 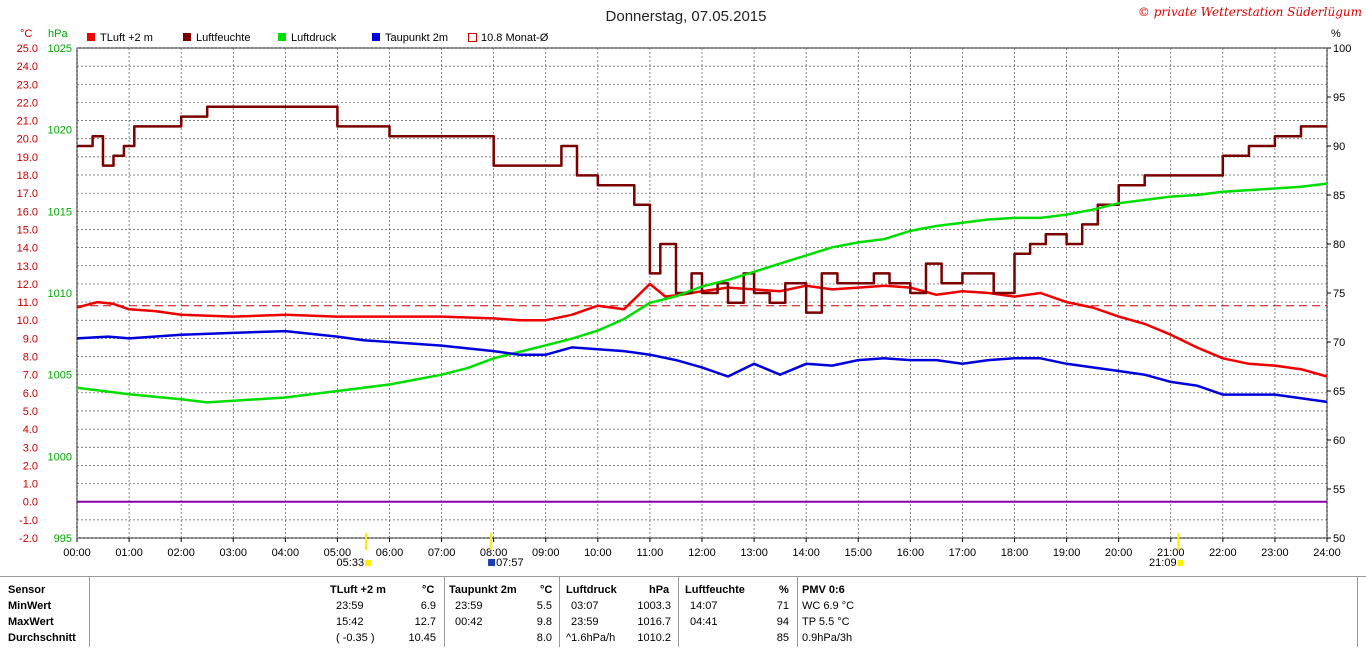 I want to click on table-header-dew-unit: °C, so click(x=546, y=590).